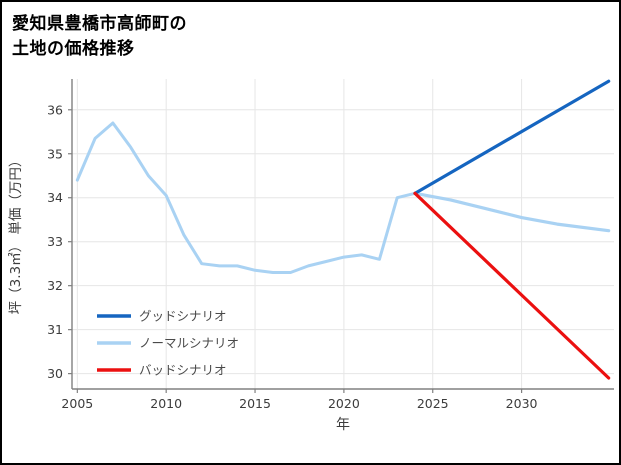 The width and height of the screenshot is (621, 465). Describe the element at coordinates (55, 153) in the screenshot. I see `y-tick-label: 35` at that location.